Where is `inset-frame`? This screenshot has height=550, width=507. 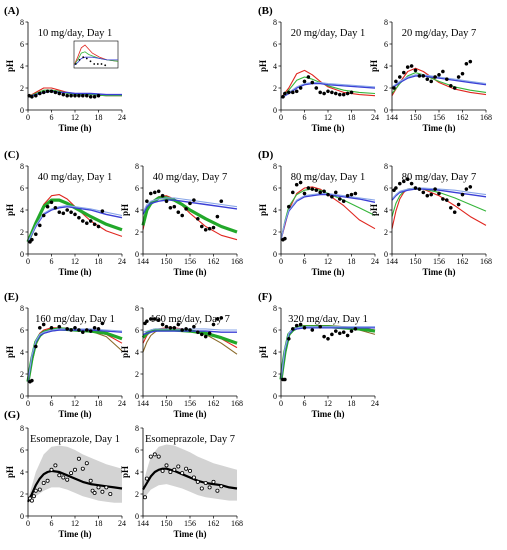 inset-frame is located at coordinates (96, 54).